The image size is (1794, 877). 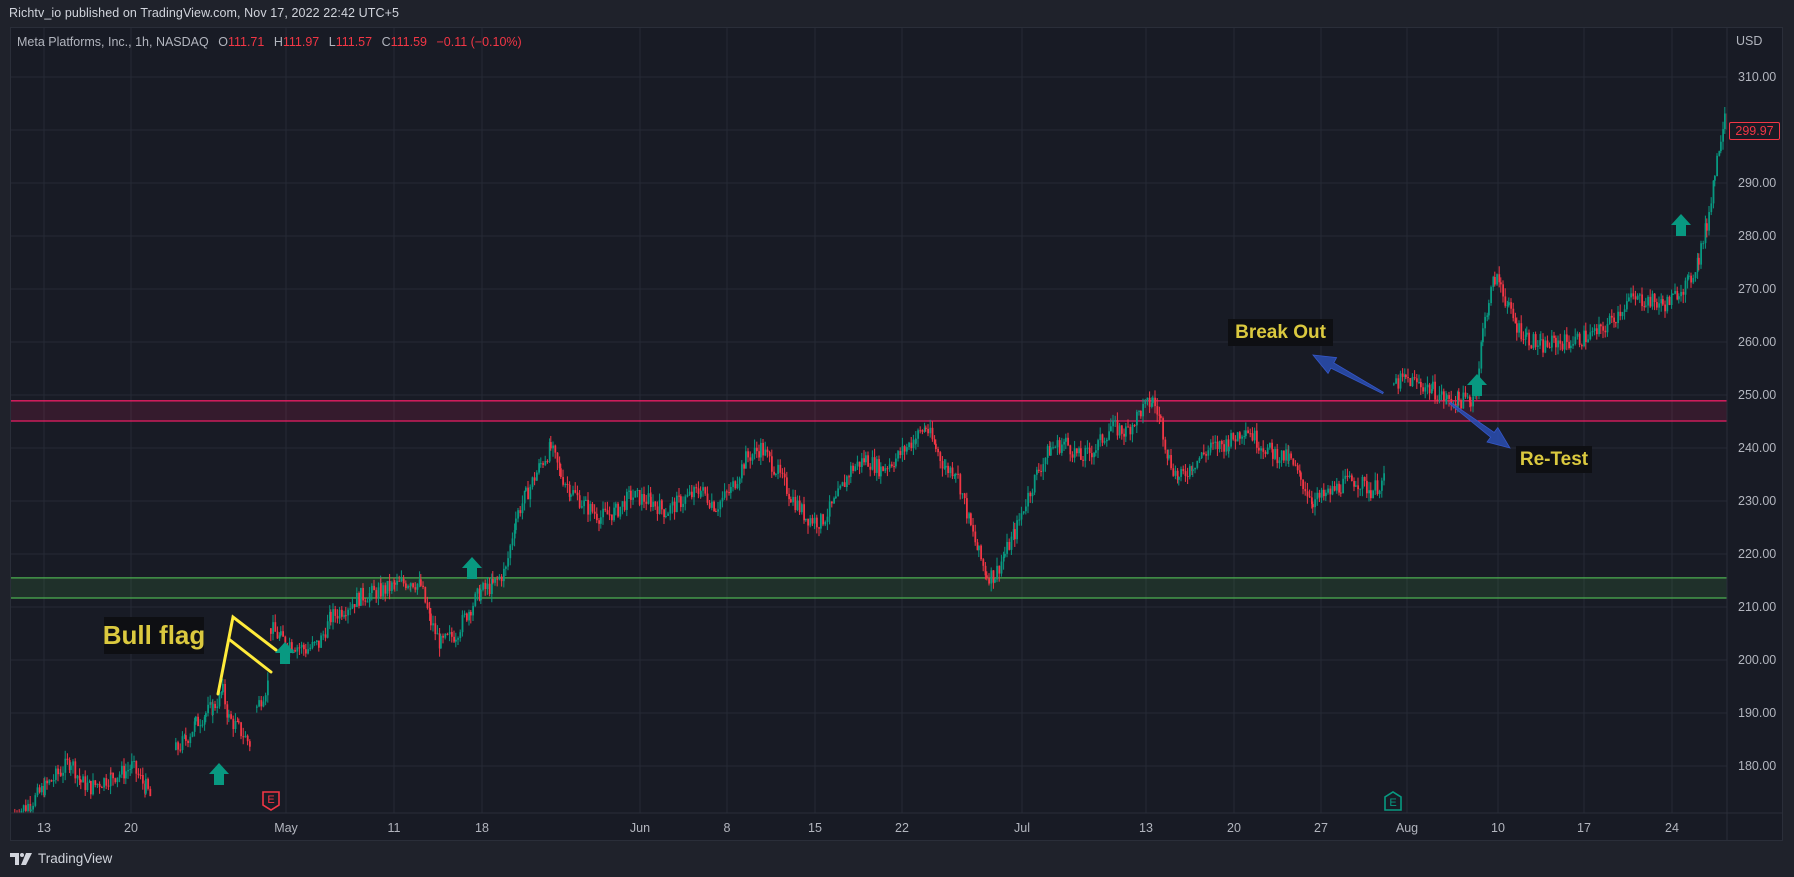 What do you see at coordinates (1757, 554) in the screenshot?
I see `price-axis-label: 220.00` at bounding box center [1757, 554].